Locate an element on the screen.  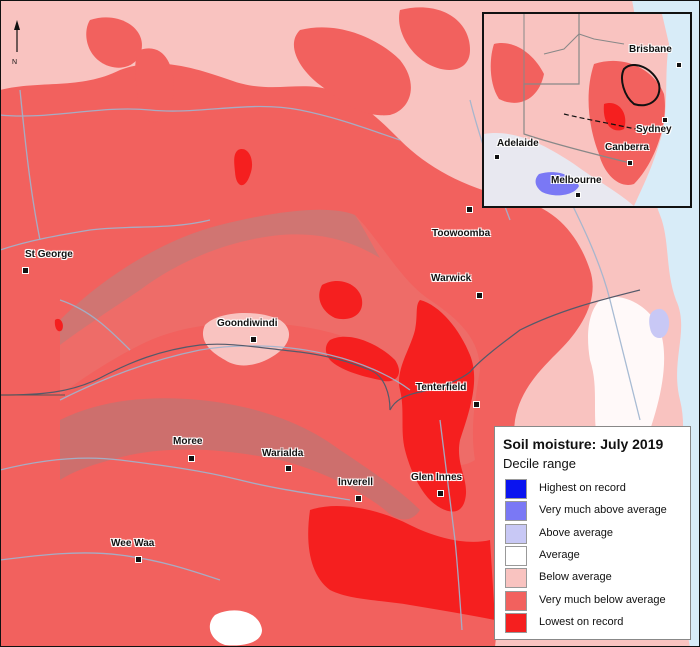
legend-item-very-much-above: Very much above average is located at coordinates (597, 511).